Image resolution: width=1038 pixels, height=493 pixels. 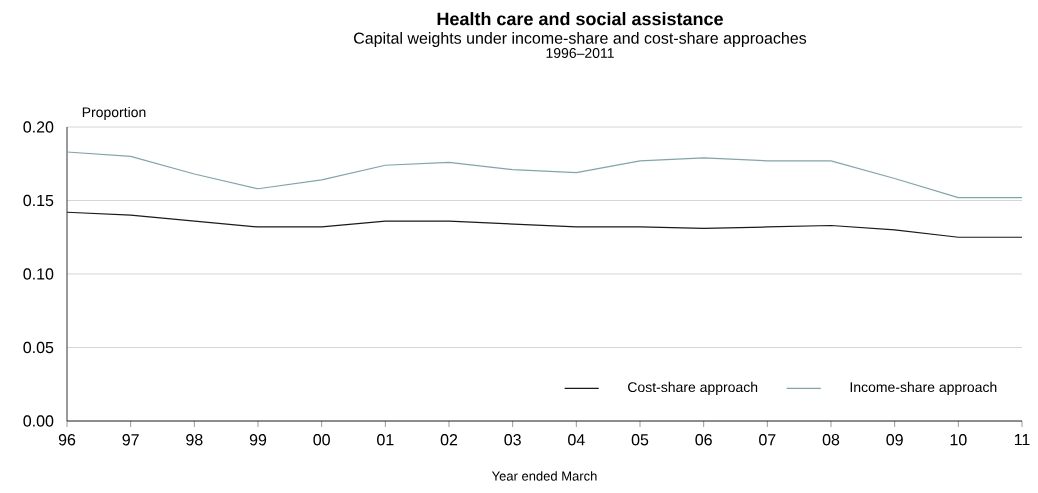 What do you see at coordinates (923, 388) in the screenshot?
I see `legend-label: Income-share approach` at bounding box center [923, 388].